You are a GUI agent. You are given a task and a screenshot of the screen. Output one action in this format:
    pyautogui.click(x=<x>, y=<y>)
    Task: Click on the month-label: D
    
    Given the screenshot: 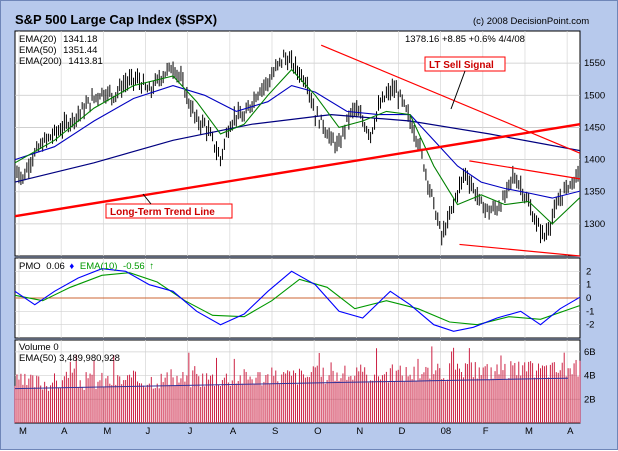 What is the action you would take?
    pyautogui.click(x=401, y=431)
    